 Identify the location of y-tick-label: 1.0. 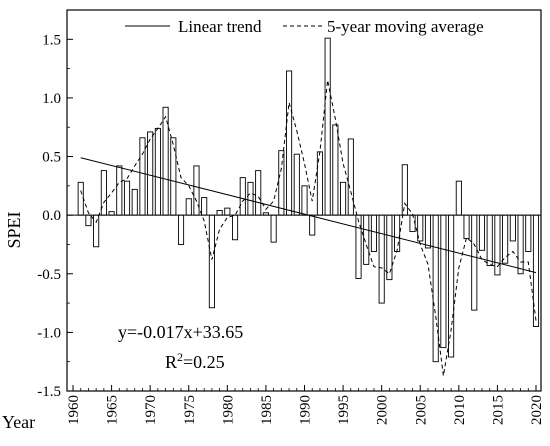
(51, 99).